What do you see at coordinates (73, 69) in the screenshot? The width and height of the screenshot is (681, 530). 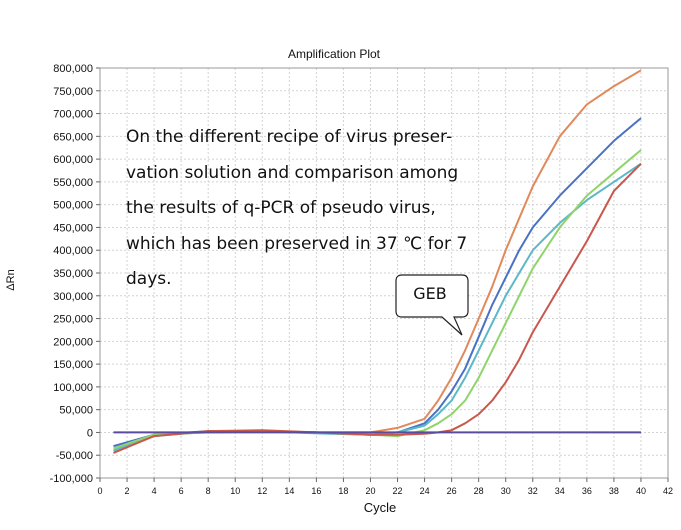 I see `y-tick-label: 800,000` at bounding box center [73, 69].